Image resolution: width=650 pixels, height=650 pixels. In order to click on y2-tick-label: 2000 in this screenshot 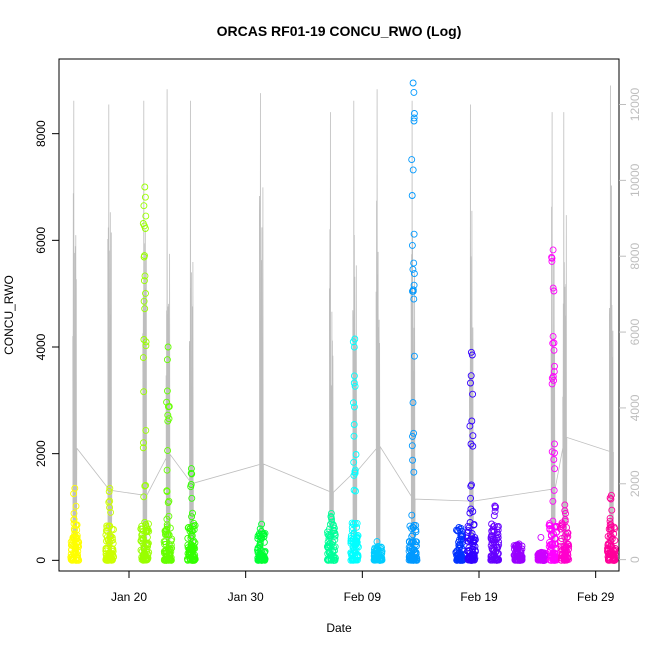, I will do `click(635, 483)`.